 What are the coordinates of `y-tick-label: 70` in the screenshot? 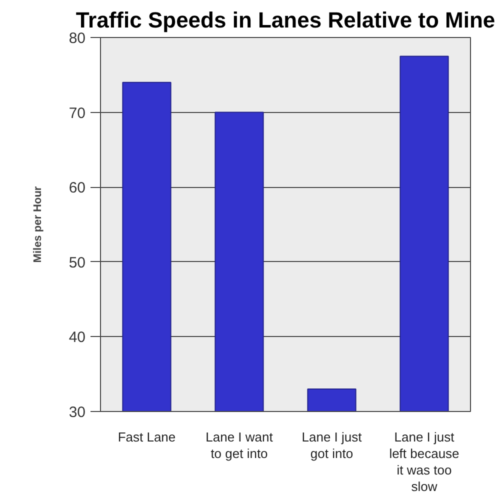 It's located at (77, 113).